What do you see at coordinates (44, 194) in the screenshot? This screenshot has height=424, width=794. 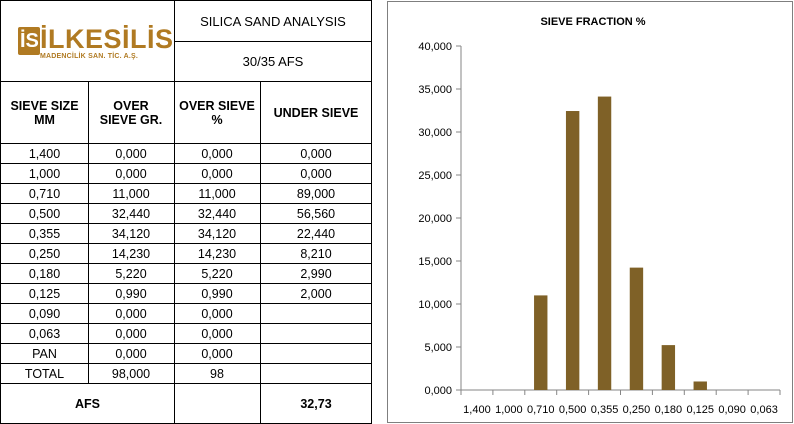 I see `row-sieve-size: 0,710` at bounding box center [44, 194].